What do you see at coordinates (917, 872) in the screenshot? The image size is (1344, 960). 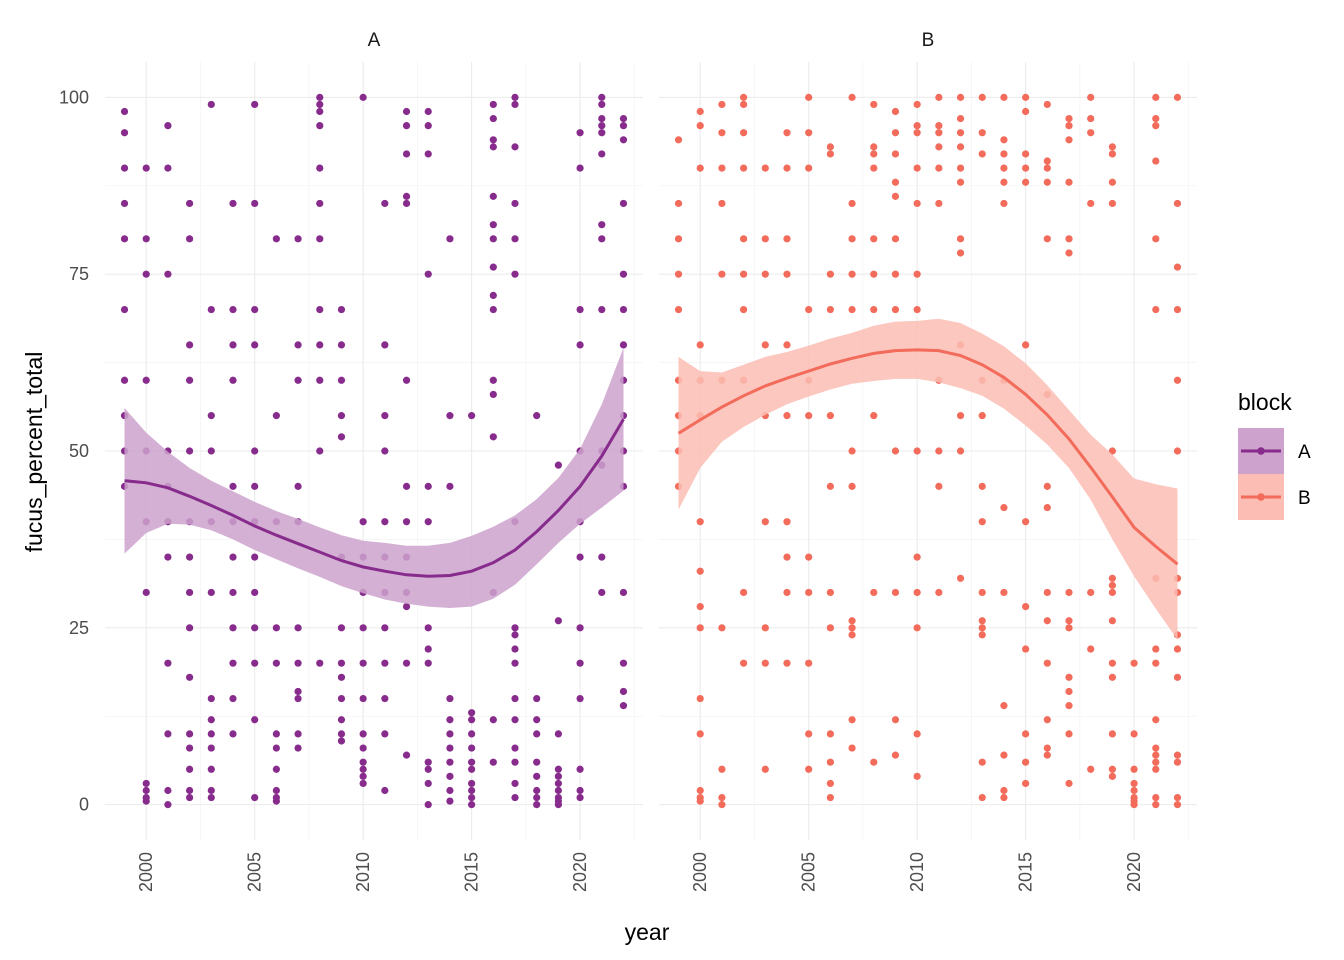 I see `x-tick-label: 2010` at bounding box center [917, 872].